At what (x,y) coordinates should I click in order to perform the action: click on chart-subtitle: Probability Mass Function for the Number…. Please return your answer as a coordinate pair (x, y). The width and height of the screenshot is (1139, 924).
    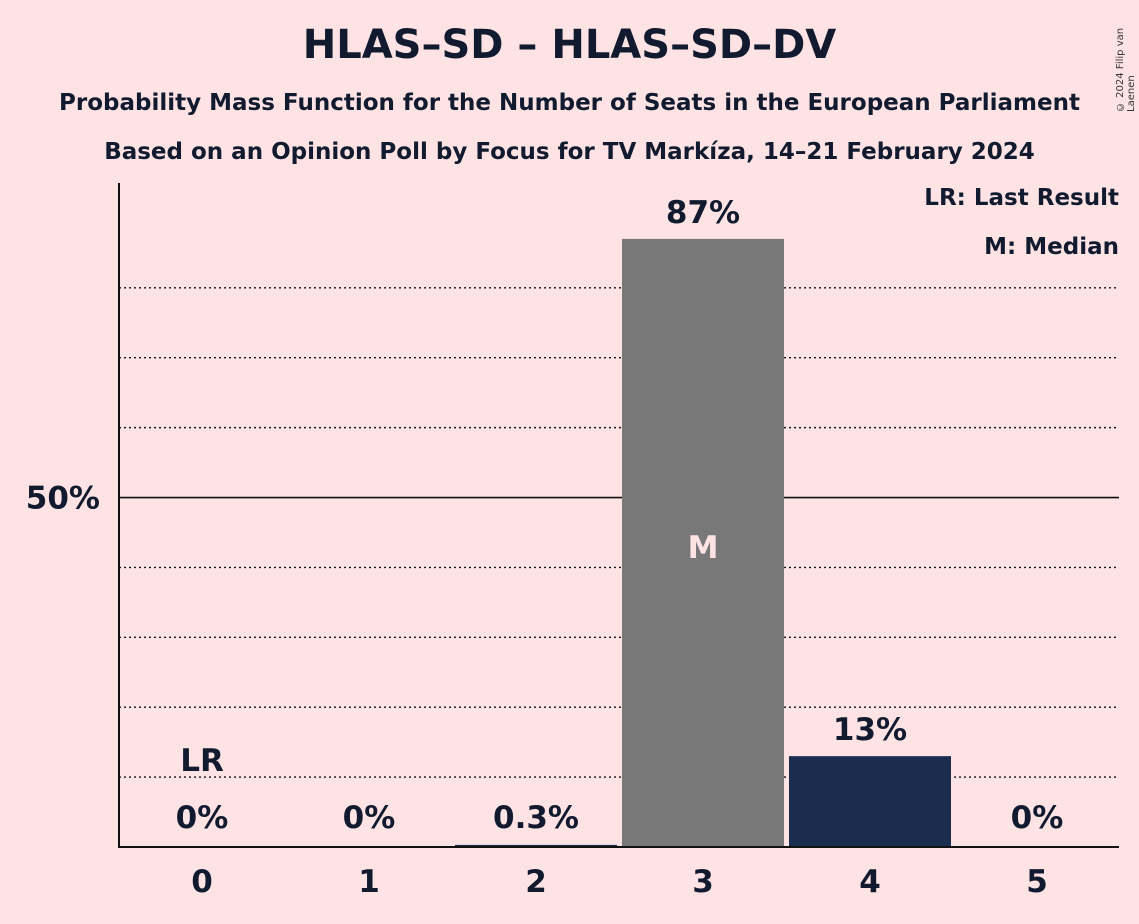
    Looking at the image, I should click on (569, 103).